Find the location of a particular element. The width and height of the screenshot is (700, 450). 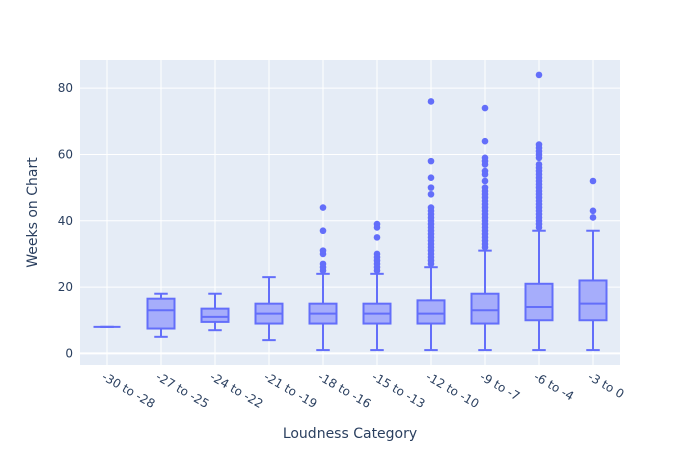

x-tick-label: -3 to 0 is located at coordinates (606, 385).